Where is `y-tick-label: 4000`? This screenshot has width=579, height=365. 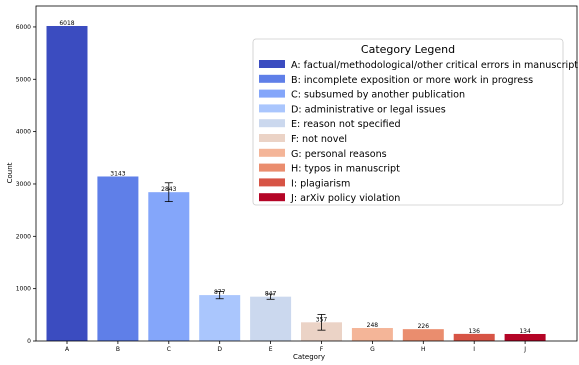
y-tick-label: 4000 is located at coordinates (23, 132).